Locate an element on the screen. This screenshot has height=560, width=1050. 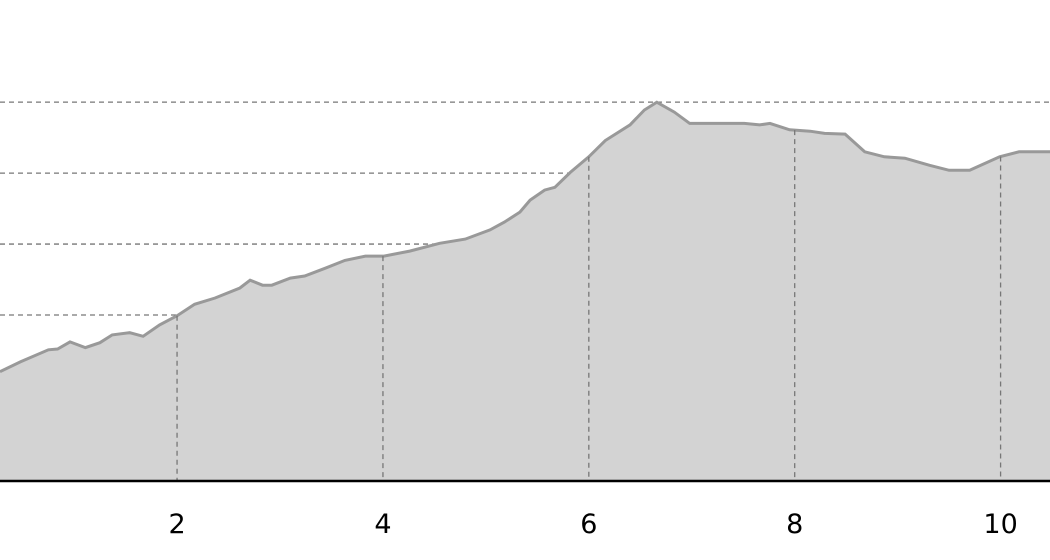
x-tick-label: 6 is located at coordinates (588, 524).